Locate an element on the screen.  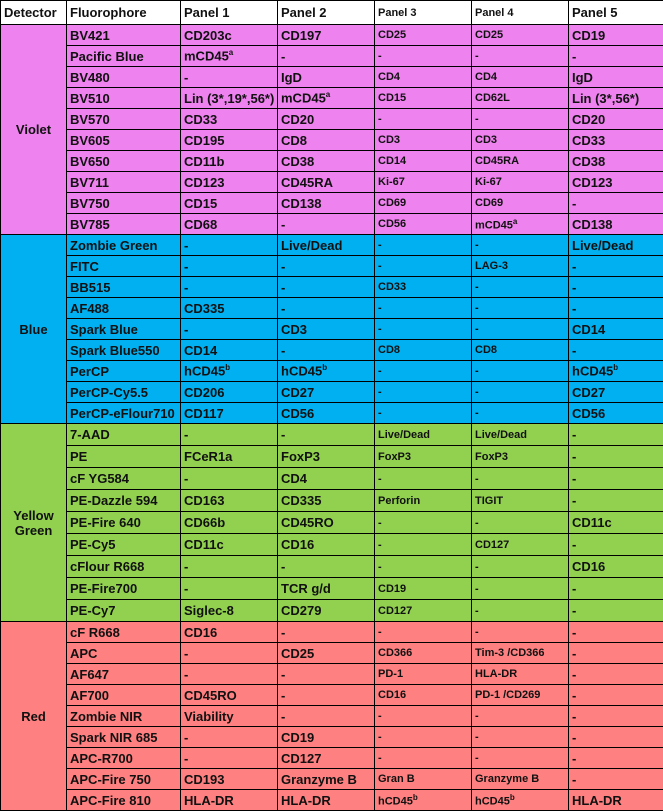
detector-cell: Violet is located at coordinates (33, 129).